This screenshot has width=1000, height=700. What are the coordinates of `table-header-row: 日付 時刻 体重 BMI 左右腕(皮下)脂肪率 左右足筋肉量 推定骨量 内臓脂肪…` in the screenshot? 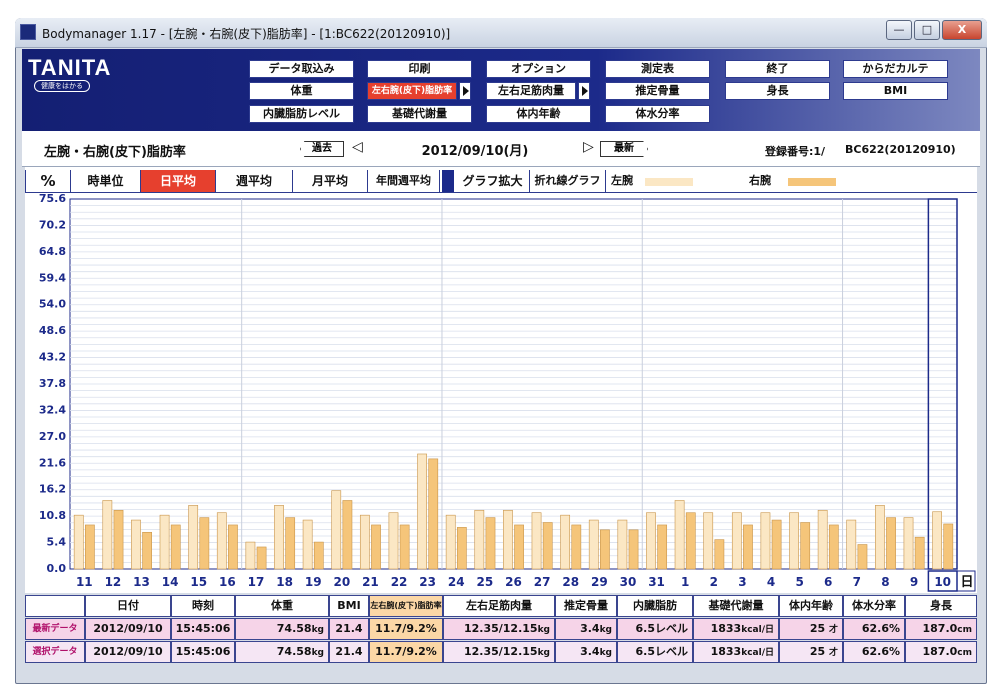 It's located at (501, 606).